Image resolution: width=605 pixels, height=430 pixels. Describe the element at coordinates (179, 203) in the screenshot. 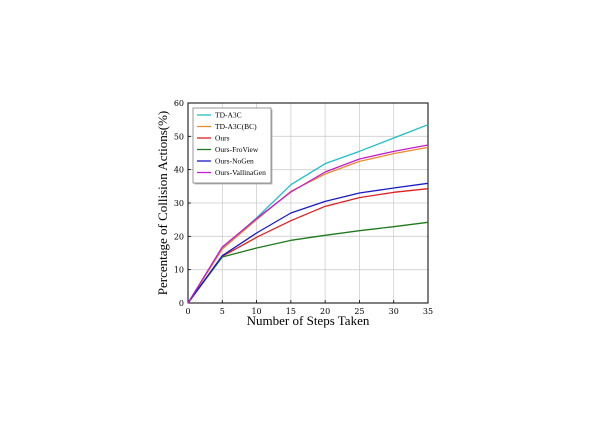

I see `y-tick-label: 30` at that location.